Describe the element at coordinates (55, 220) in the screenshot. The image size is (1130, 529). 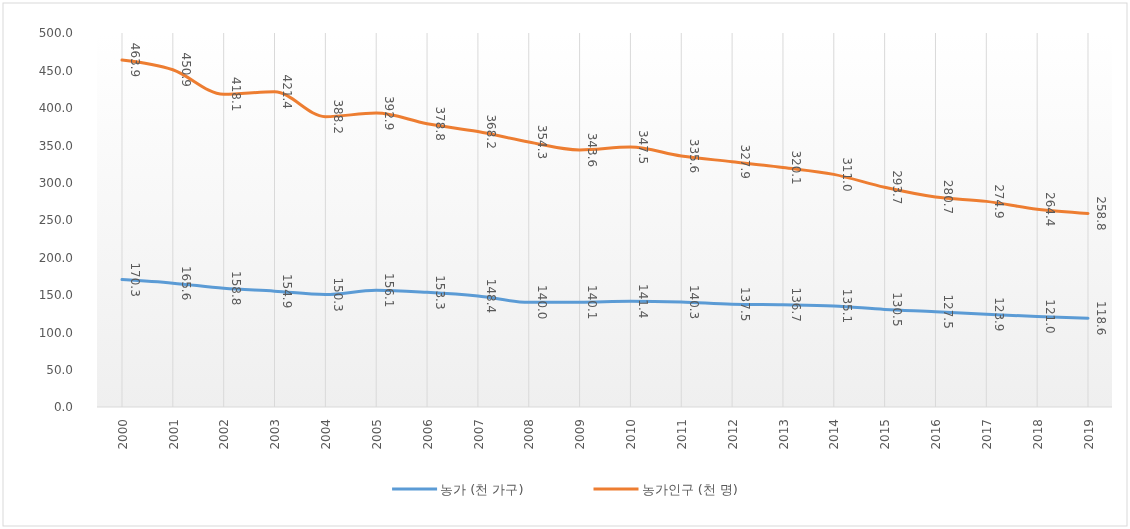
I see `y-tick-label: 250.0` at that location.